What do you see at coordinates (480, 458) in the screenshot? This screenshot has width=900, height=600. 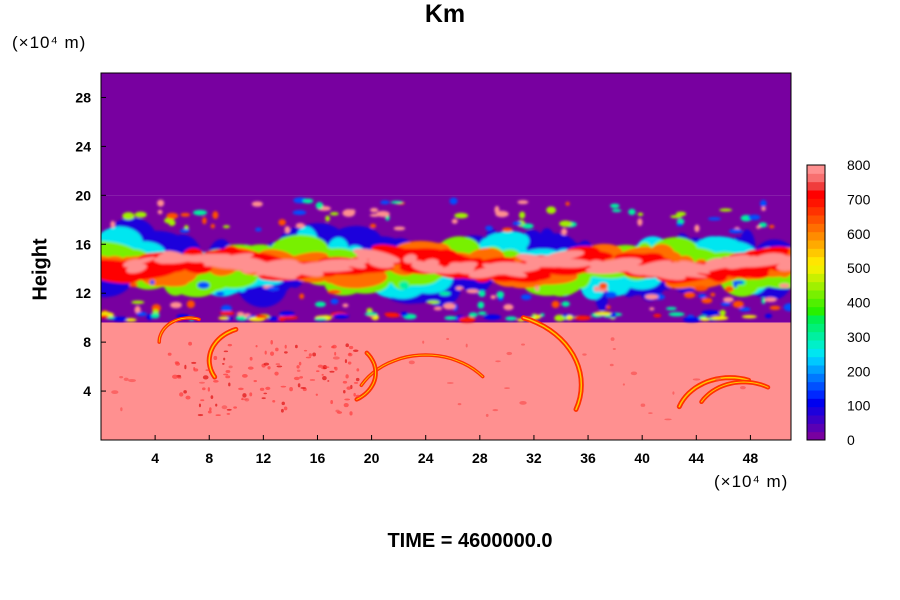 I see `x-tick-label: 28` at bounding box center [480, 458].